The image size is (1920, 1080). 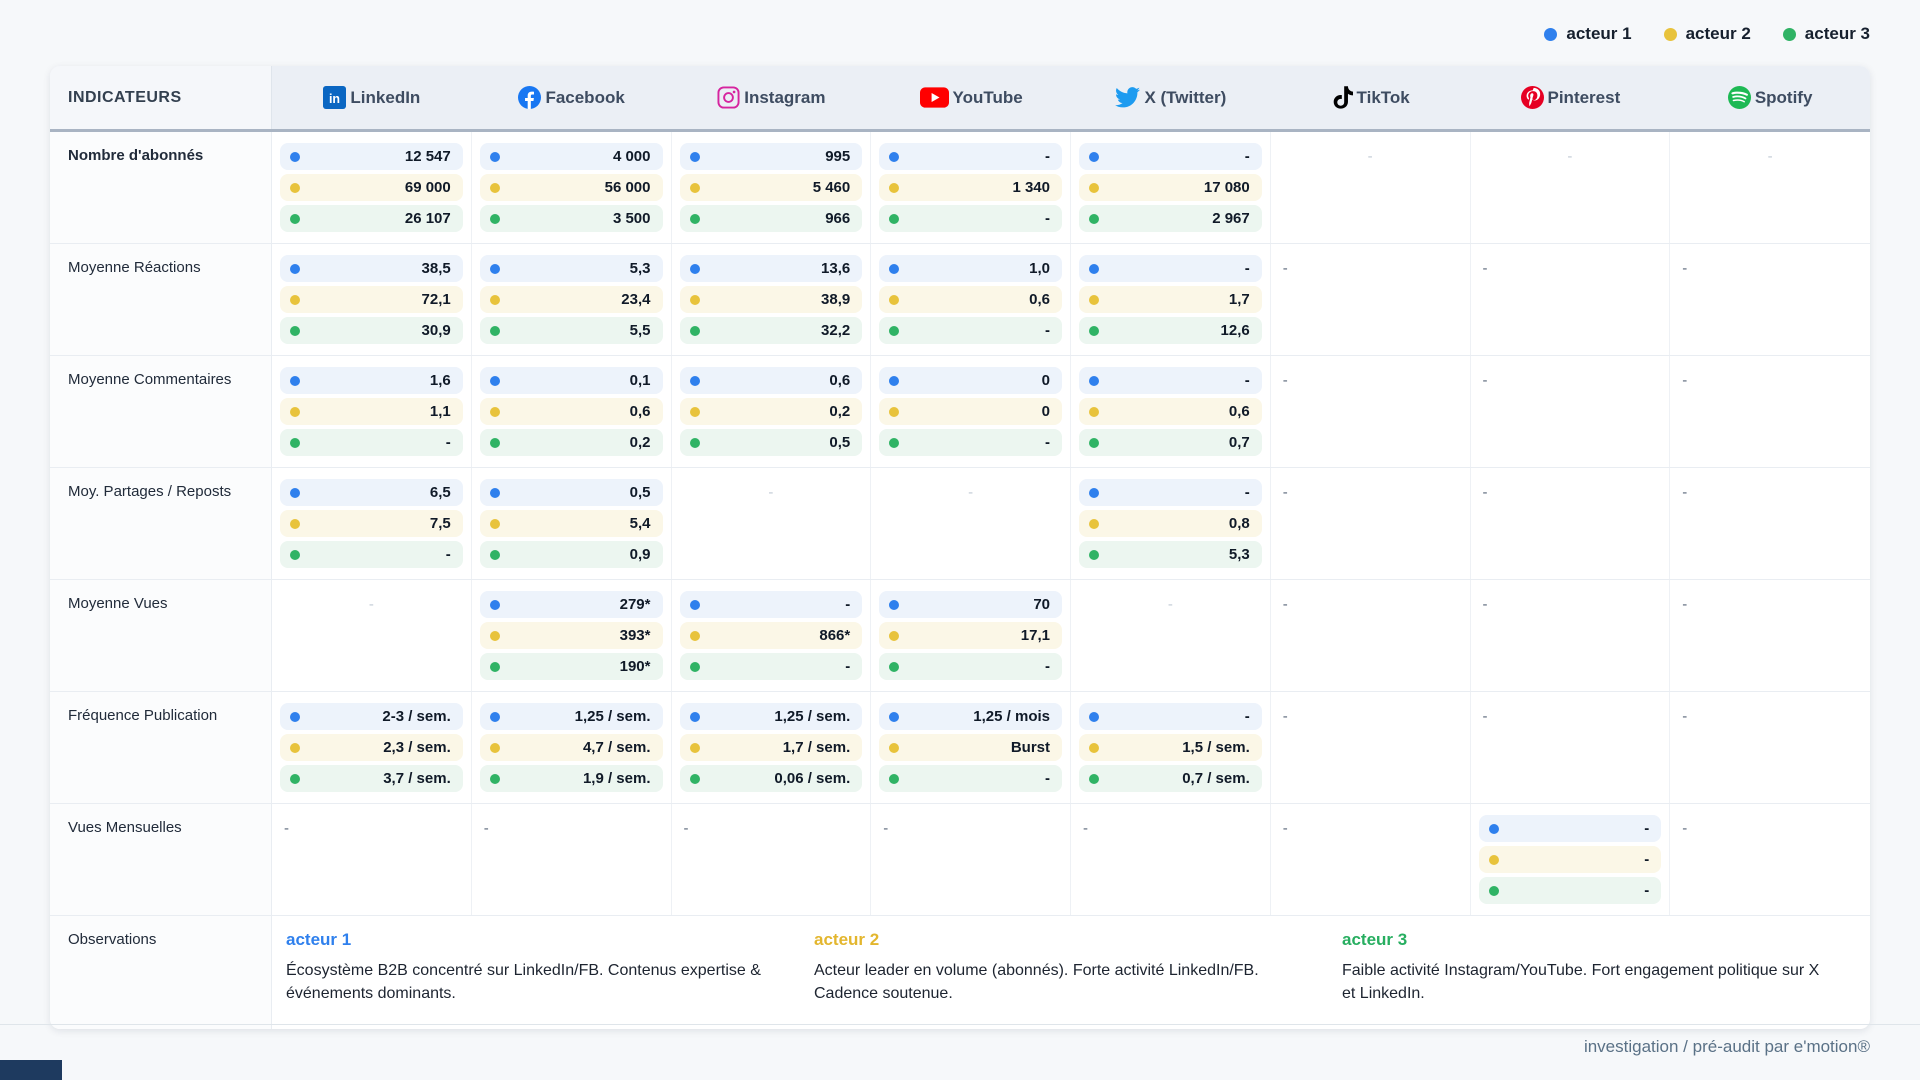 I want to click on legend-item-acteur2: acteur 2, so click(x=1707, y=34).